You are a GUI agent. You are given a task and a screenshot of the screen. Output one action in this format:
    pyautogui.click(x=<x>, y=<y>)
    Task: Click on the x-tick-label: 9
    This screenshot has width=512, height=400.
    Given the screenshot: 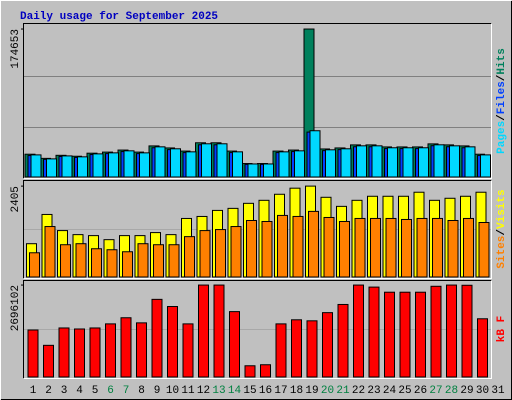 What is the action you would take?
    pyautogui.click(x=157, y=391)
    